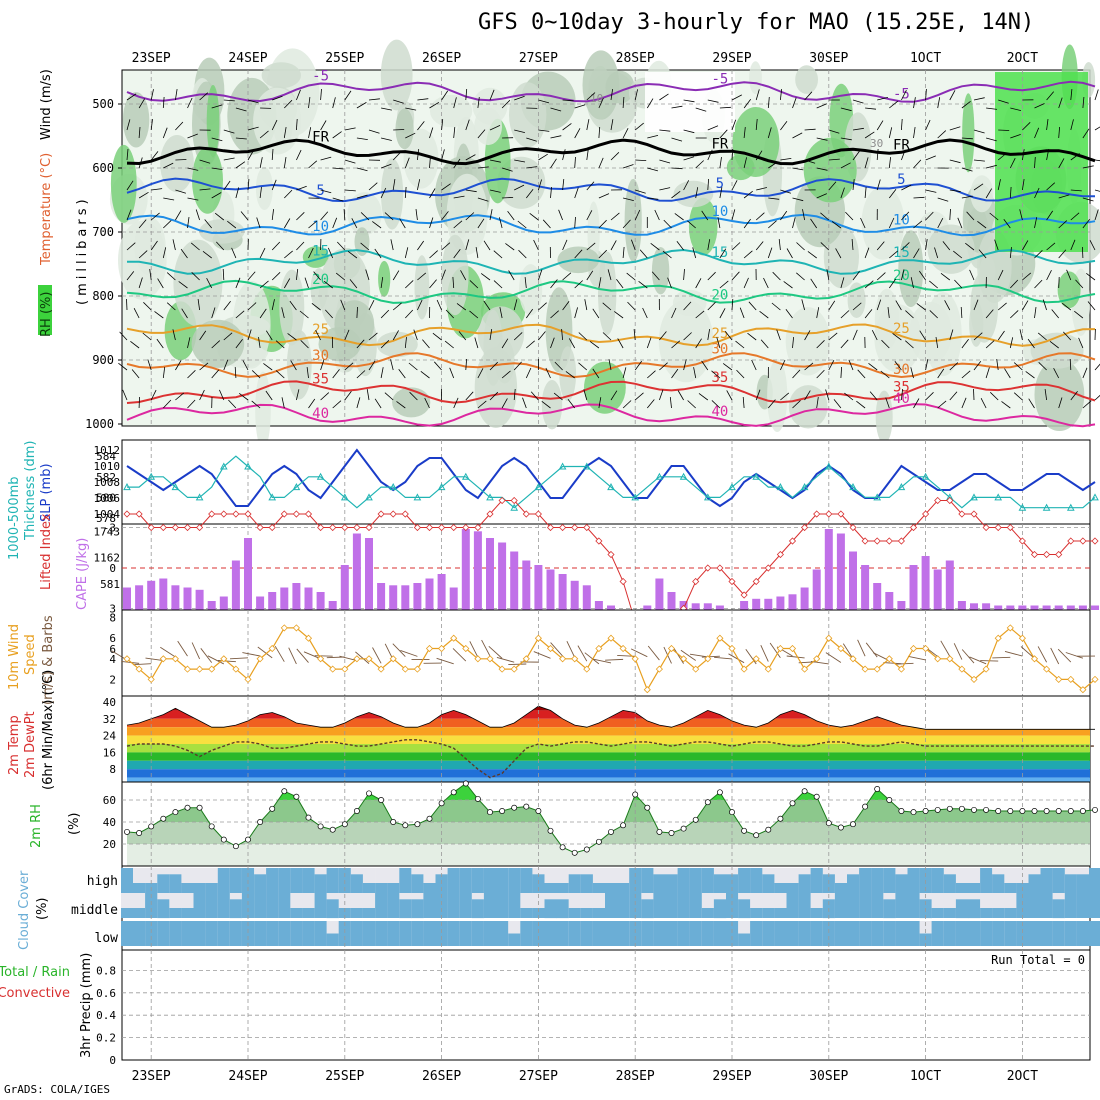  What do you see at coordinates (112, 679) in the screenshot?
I see `wind10-tick-label: 2` at bounding box center [112, 679].